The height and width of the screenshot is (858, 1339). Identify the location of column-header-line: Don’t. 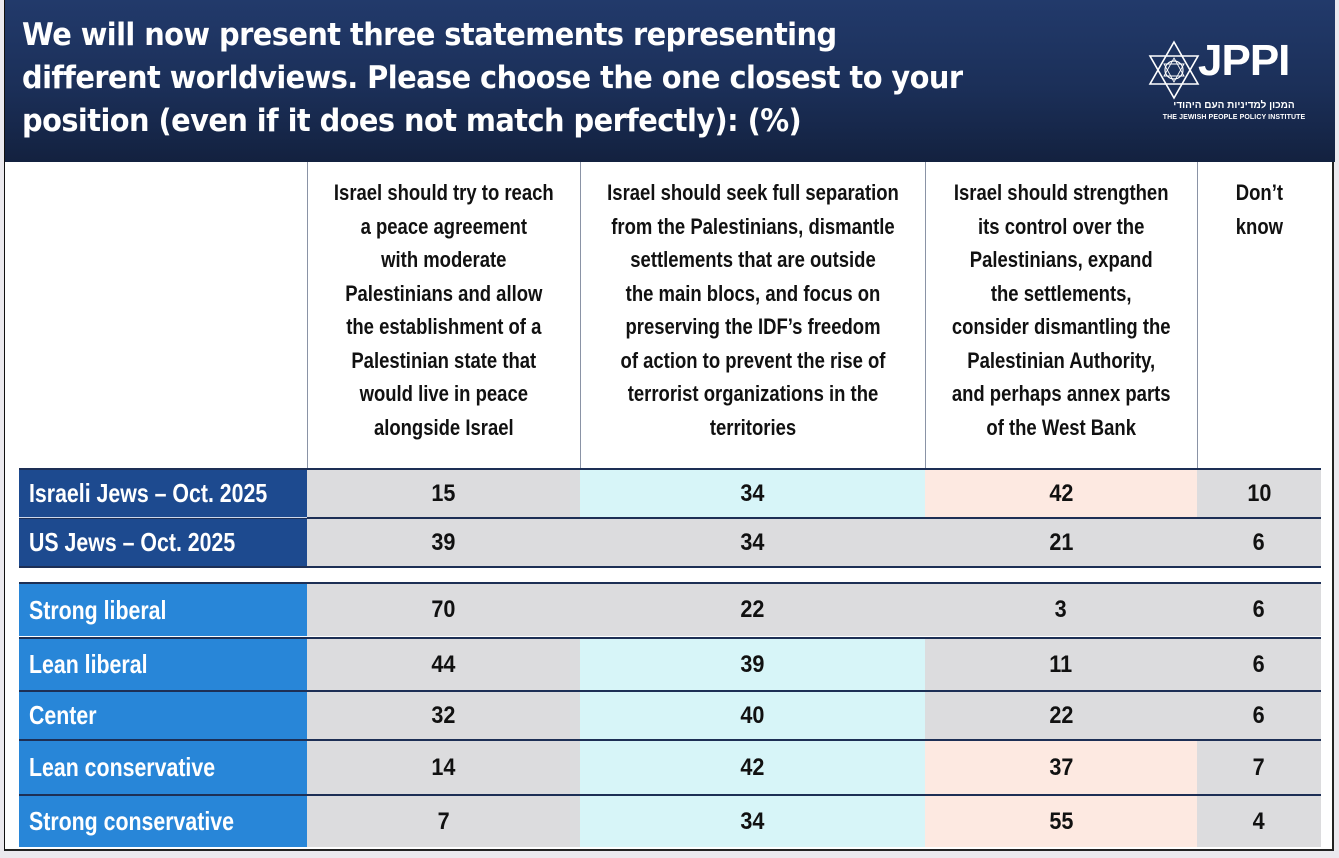
(1259, 192).